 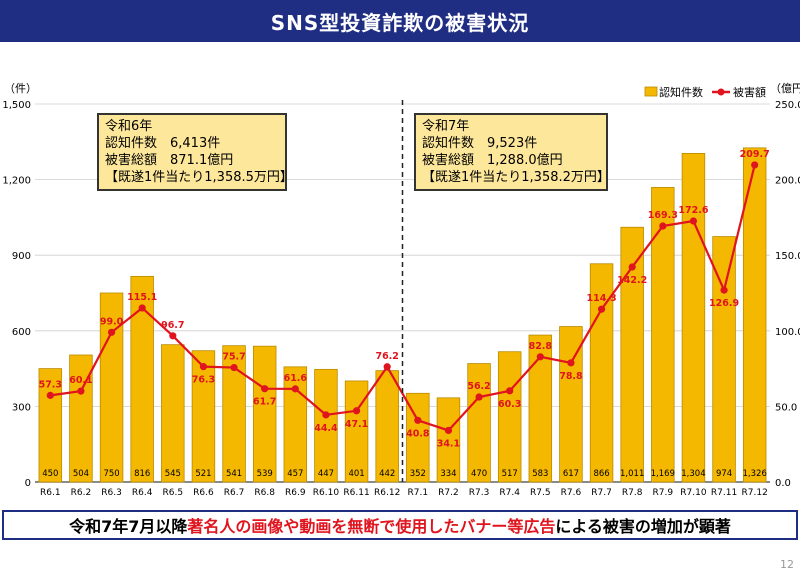 What do you see at coordinates (705, 92) in the screenshot?
I see `legend: 認知件数 被害額` at bounding box center [705, 92].